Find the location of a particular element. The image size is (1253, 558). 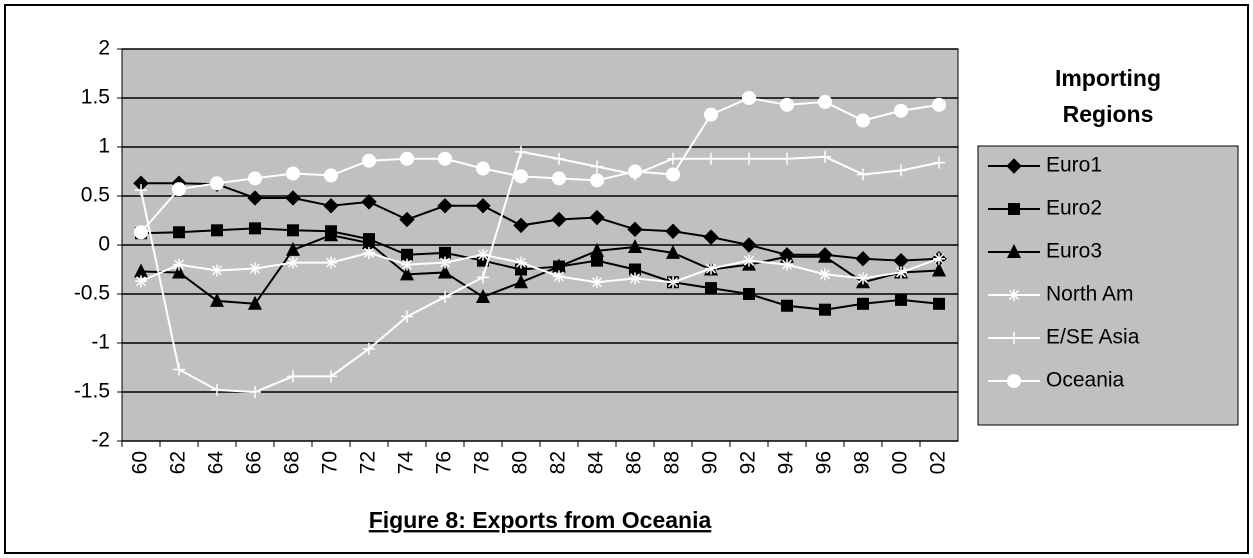

chart-title: Figure 8: Exports from Oceania is located at coordinates (540, 520).